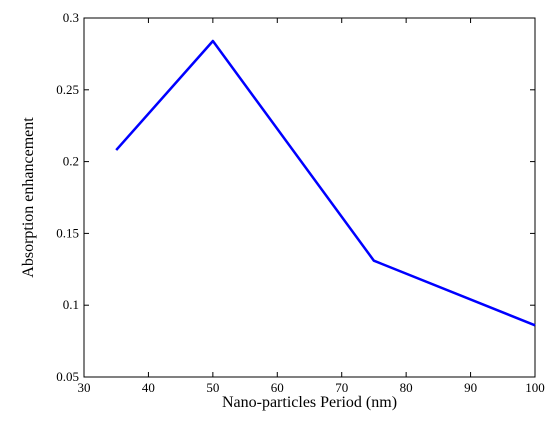 This screenshot has width=553, height=421. What do you see at coordinates (341, 387) in the screenshot?
I see `x-tick-label: 70` at bounding box center [341, 387].